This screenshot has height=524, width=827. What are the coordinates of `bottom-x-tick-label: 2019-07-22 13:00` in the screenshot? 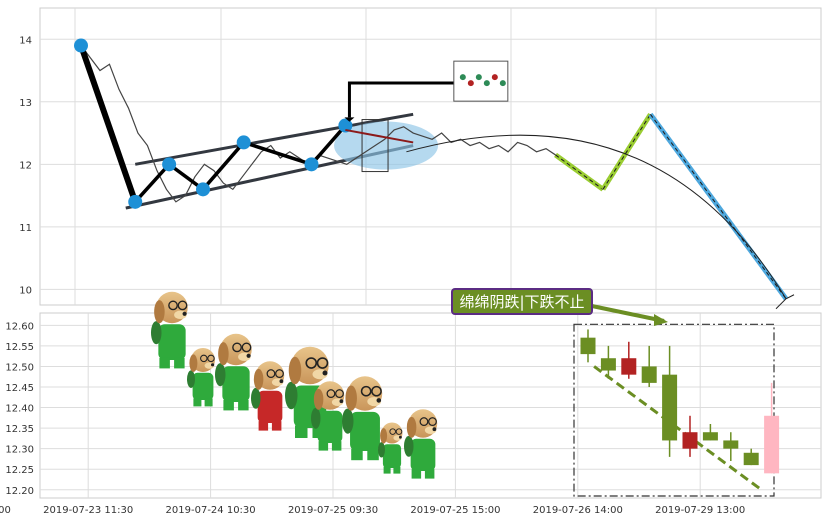 It's located at (5, 510).